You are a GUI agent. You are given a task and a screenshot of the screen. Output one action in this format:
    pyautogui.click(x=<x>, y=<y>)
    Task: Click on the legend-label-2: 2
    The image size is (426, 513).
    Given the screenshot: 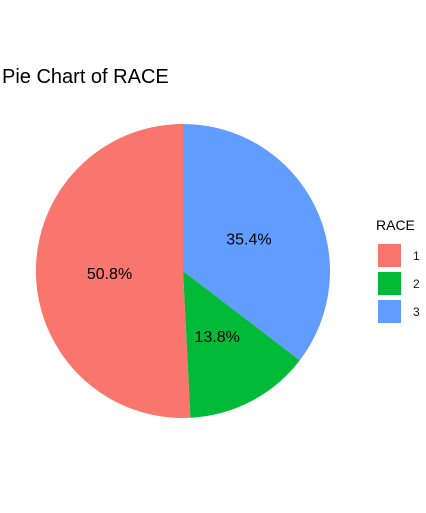 What is the action you would take?
    pyautogui.click(x=416, y=284)
    